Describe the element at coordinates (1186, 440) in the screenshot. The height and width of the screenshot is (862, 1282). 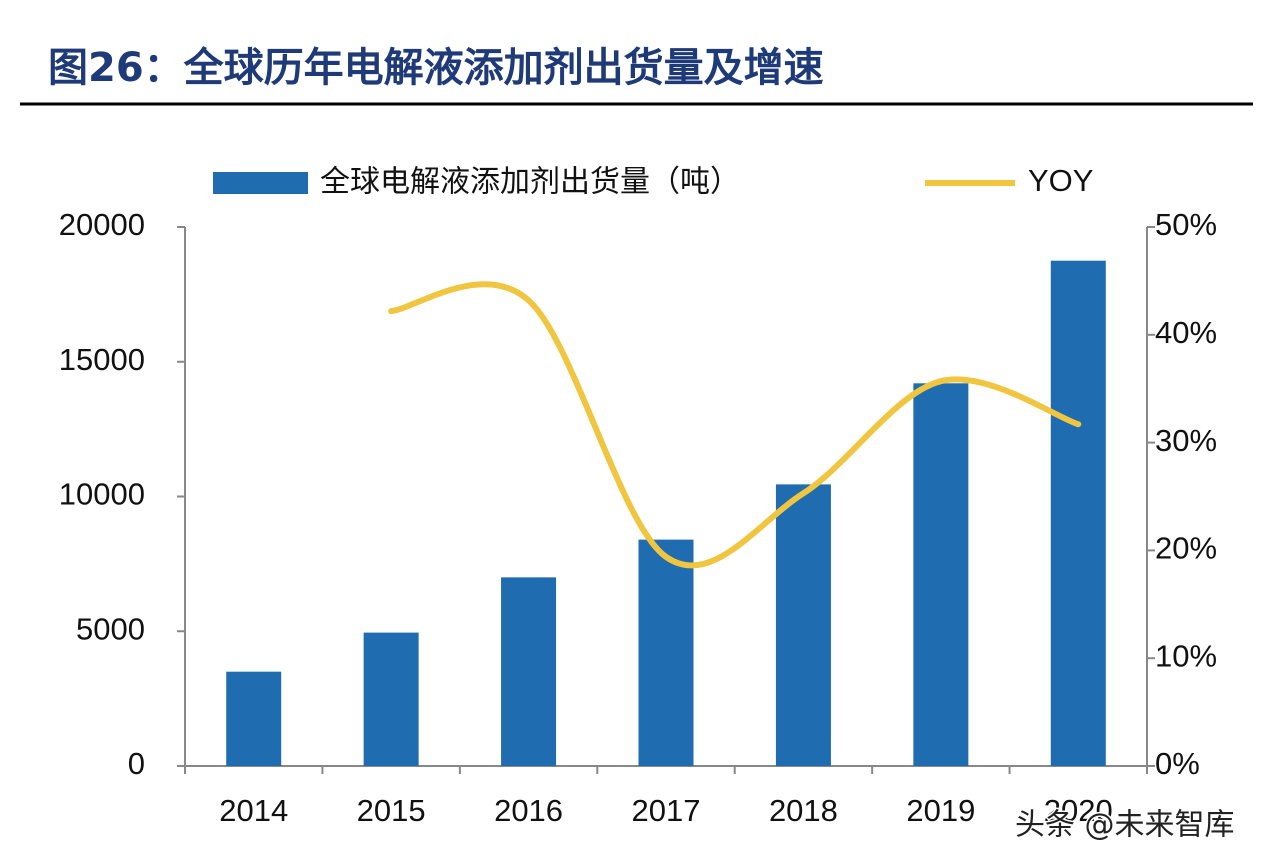
I see `y2-tick-label: 30%` at that location.